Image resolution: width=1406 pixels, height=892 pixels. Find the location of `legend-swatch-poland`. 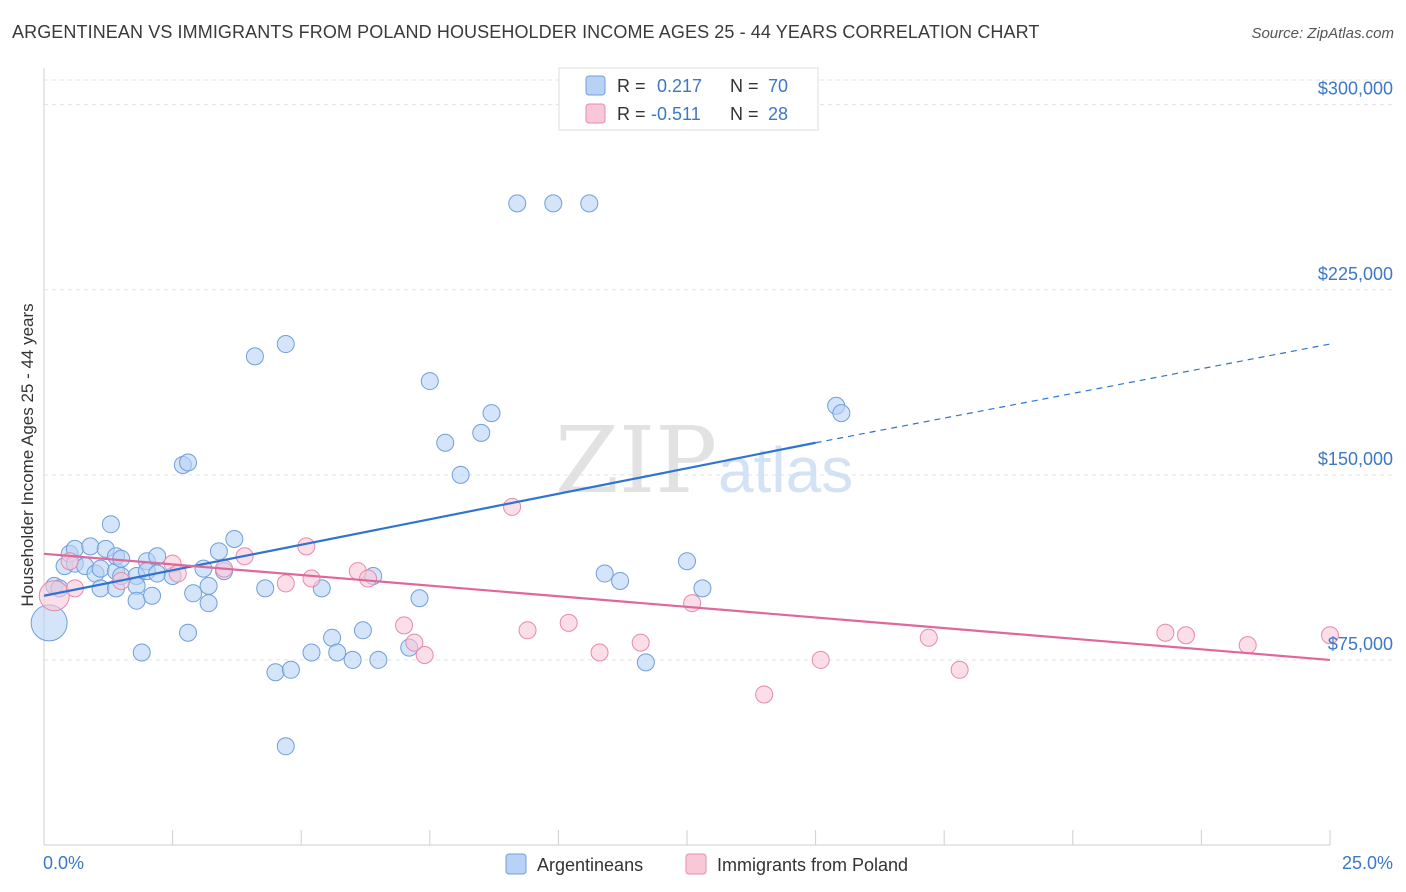

legend-swatch-poland is located at coordinates (696, 864).